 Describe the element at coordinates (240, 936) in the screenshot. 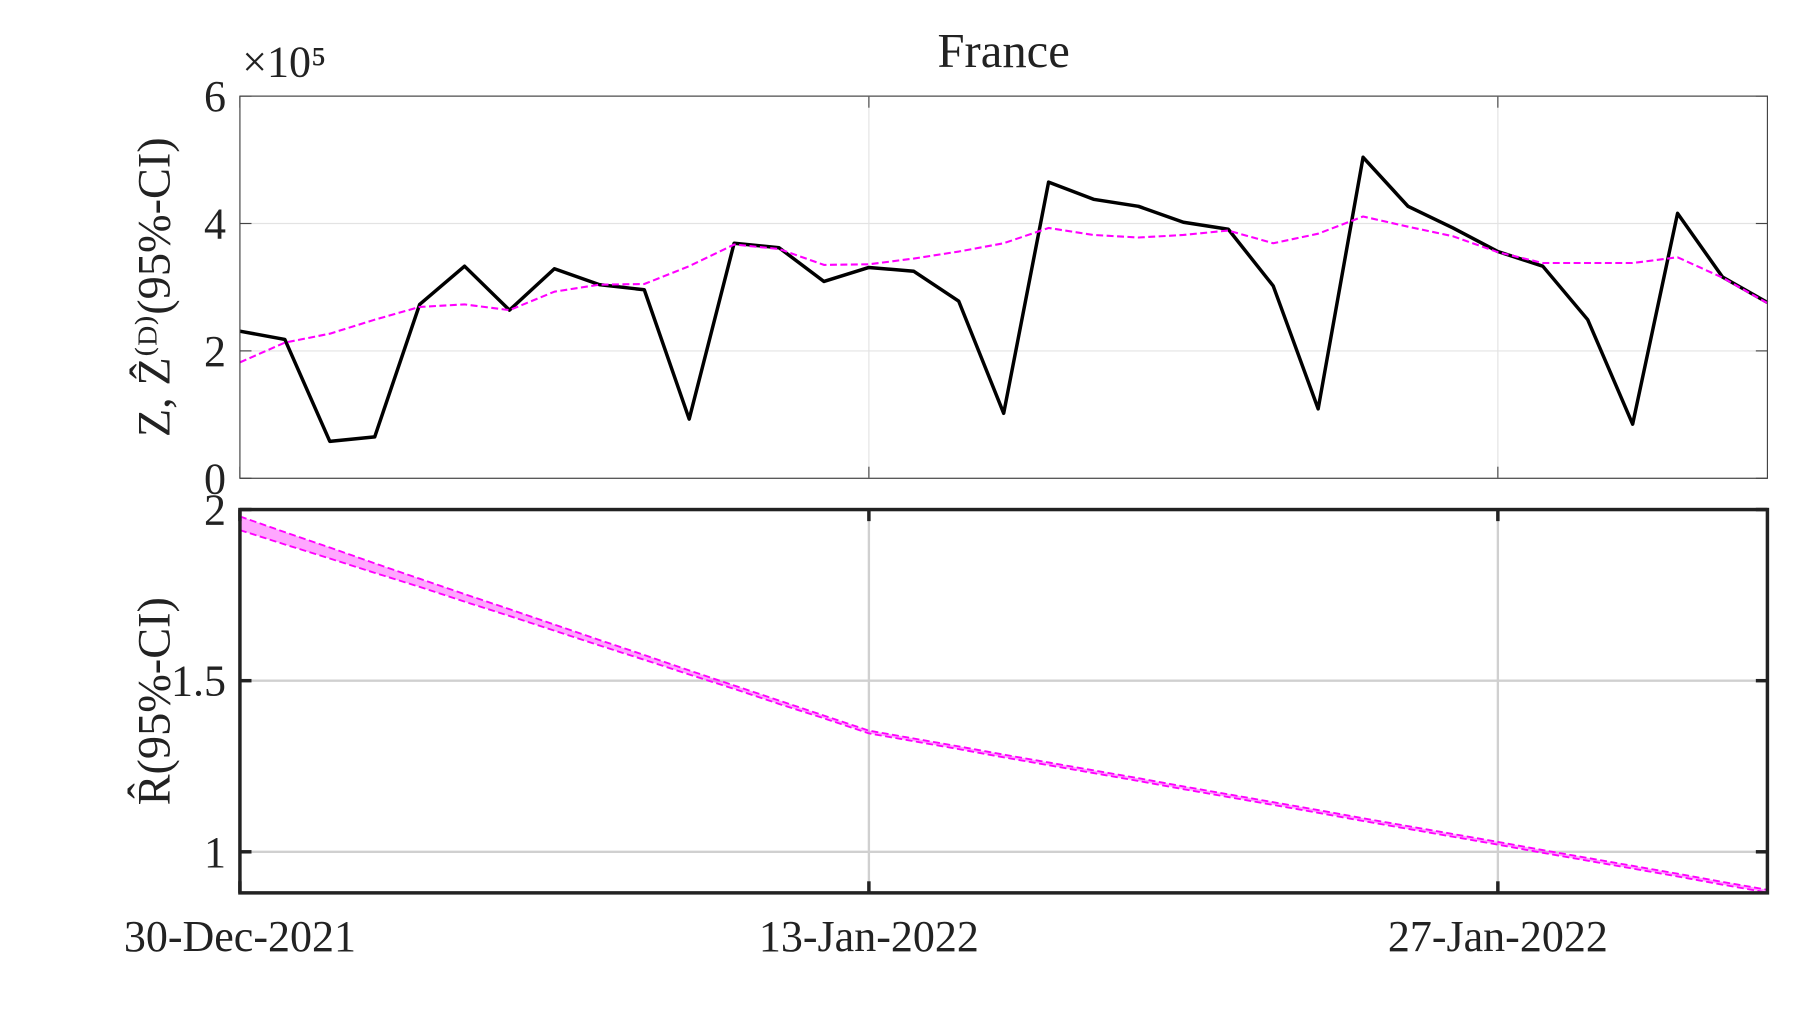

I see `x-tick-label: 30-Dec-2021` at that location.